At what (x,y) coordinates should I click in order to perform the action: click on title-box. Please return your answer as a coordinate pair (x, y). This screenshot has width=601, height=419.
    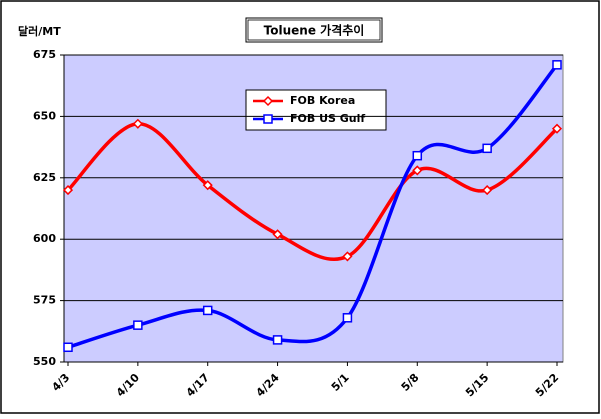
    Looking at the image, I should click on (314, 30).